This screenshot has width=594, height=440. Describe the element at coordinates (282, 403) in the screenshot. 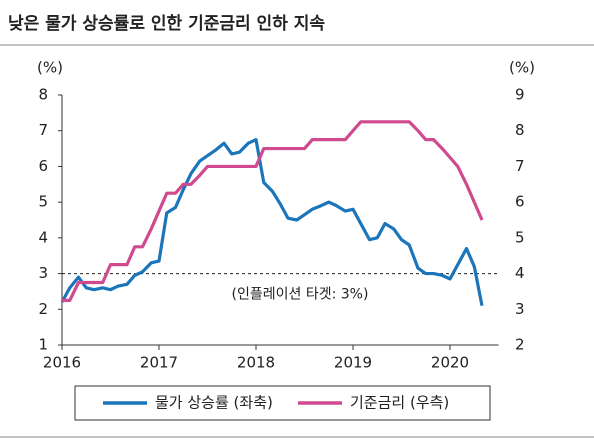

I see `legend-box` at that location.